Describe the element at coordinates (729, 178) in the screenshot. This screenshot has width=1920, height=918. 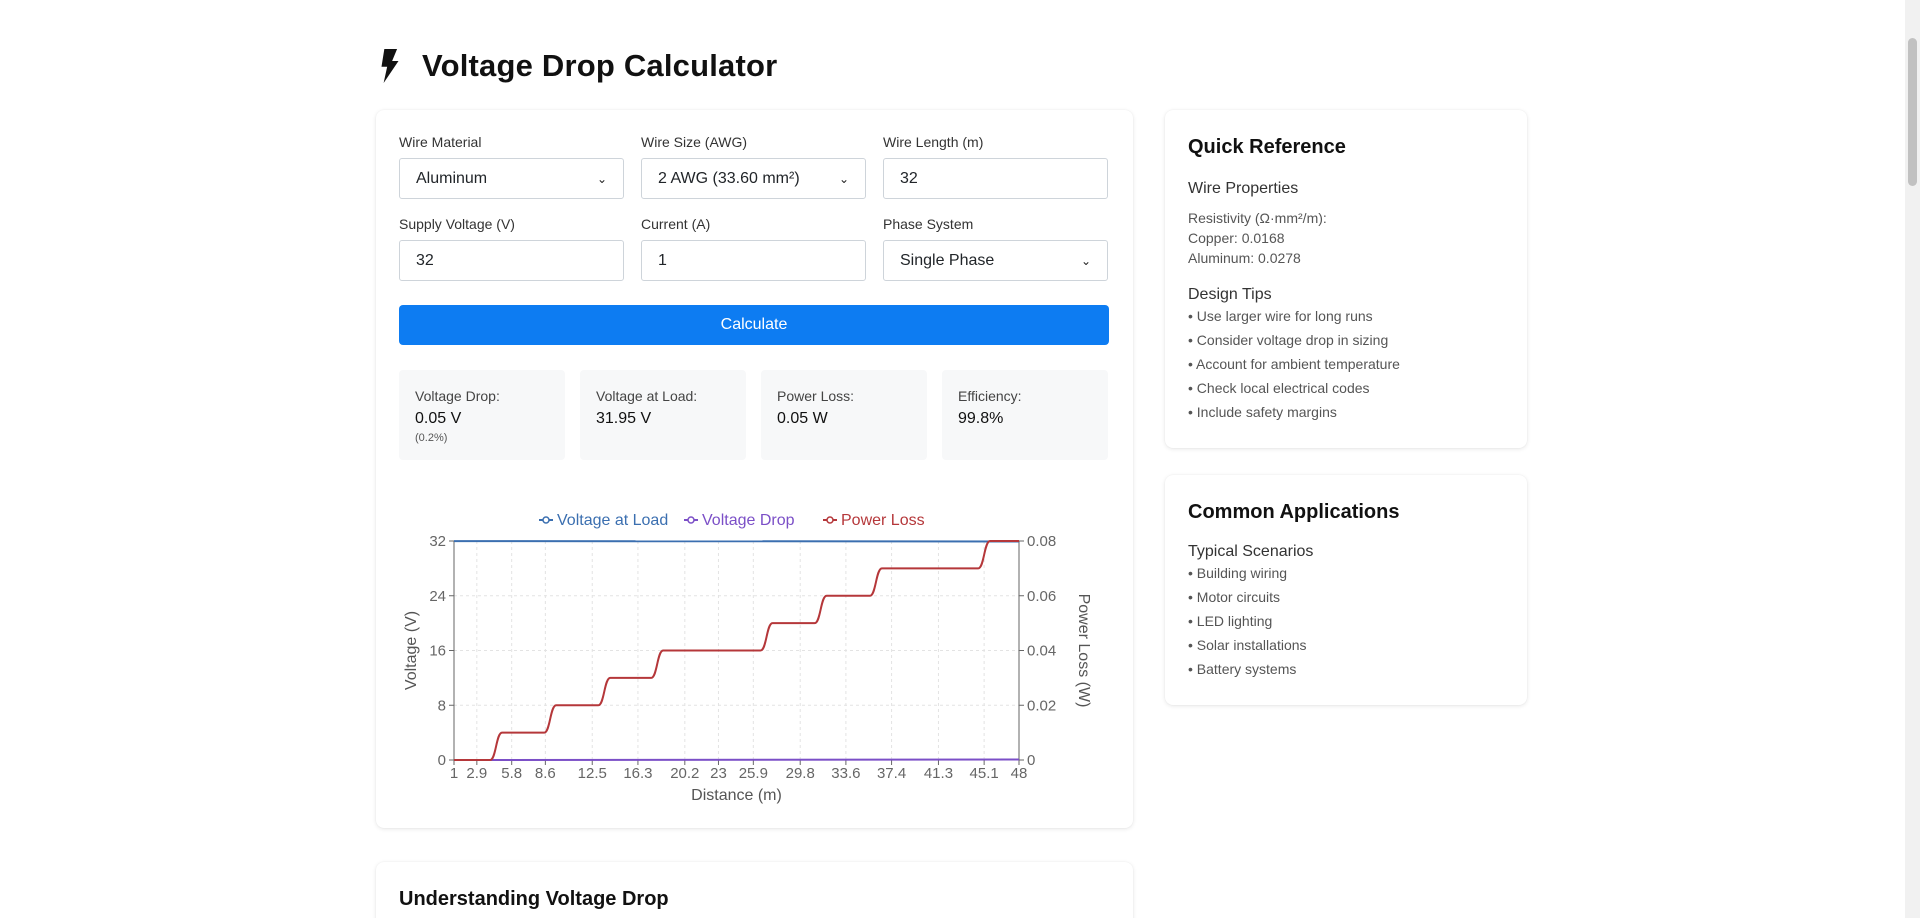
I see `wire-size-value: 2 AWG (33.60 mm²)` at that location.